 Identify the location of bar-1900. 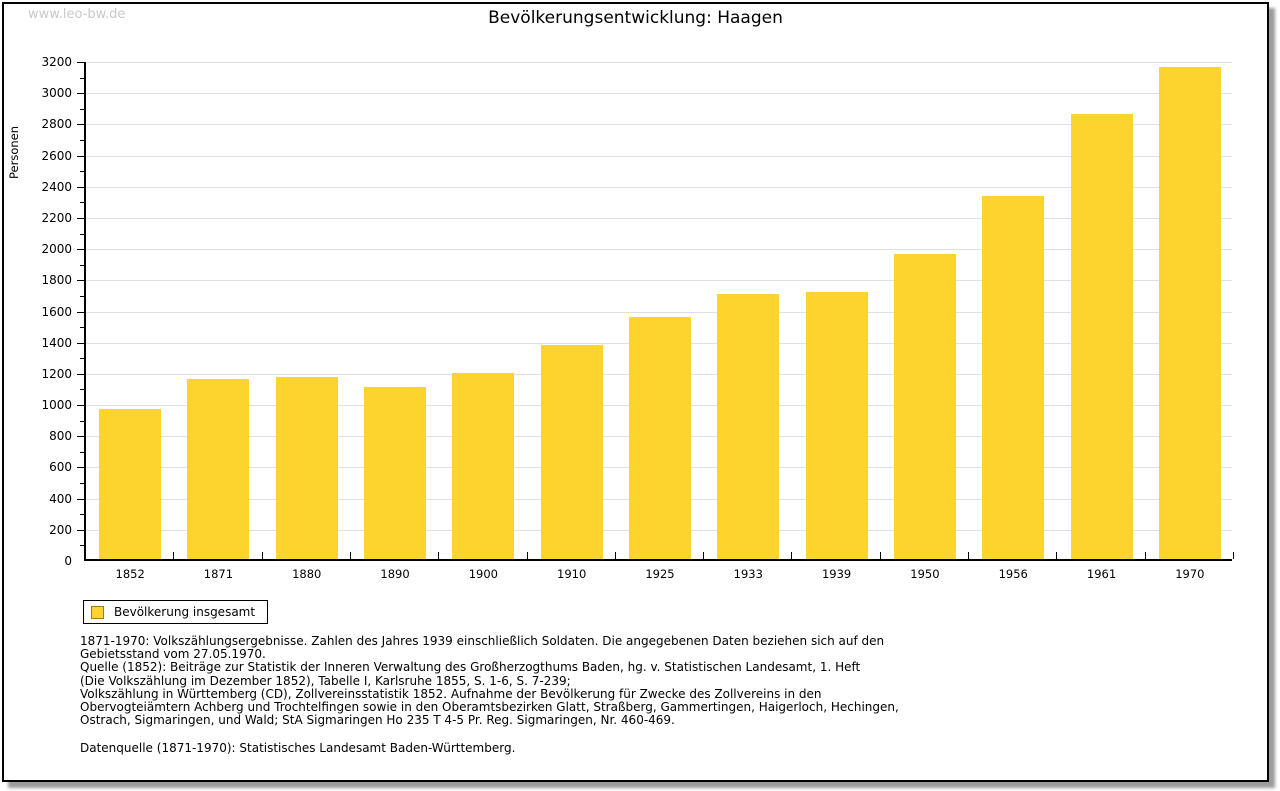
(483, 465).